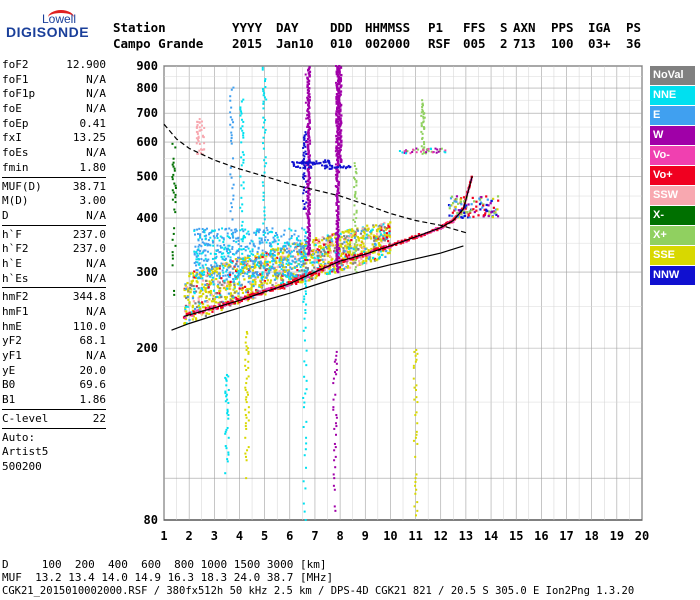  What do you see at coordinates (54, 153) in the screenshot?
I see `parameter-row: foEs N/A` at bounding box center [54, 153].